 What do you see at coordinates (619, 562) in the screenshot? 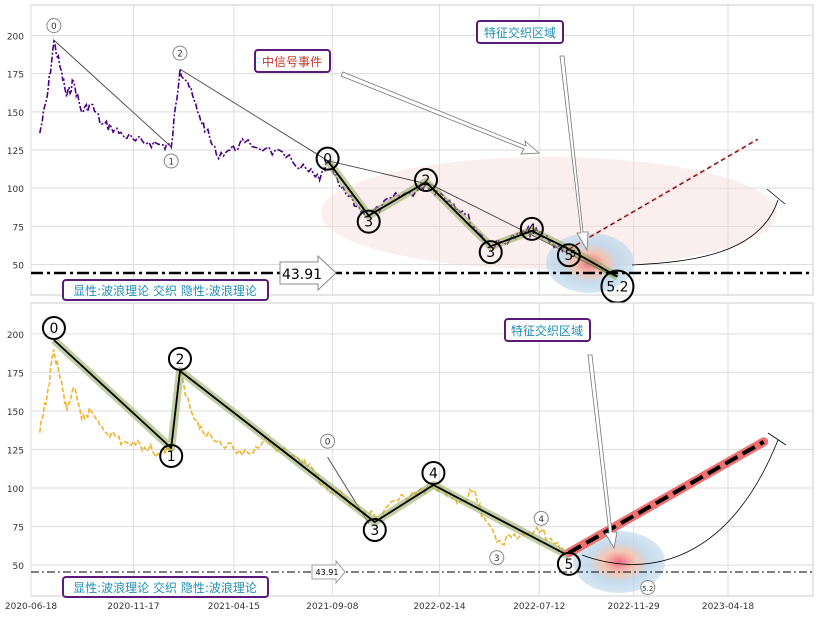
I see `feature-zone-bottom` at bounding box center [619, 562].